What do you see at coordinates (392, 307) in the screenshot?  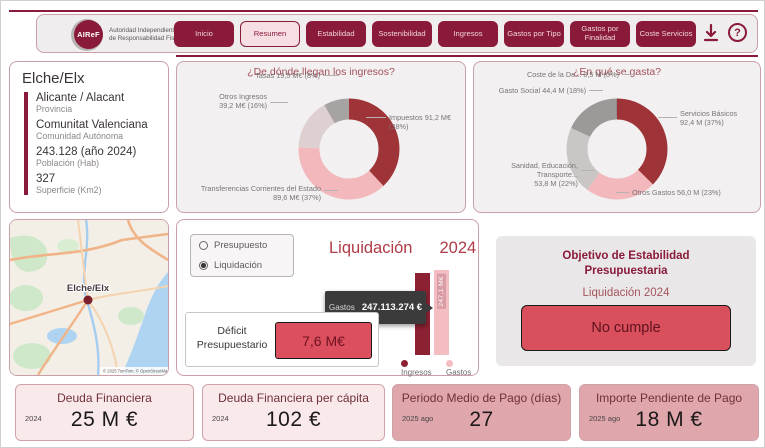 I see `tooltip-value: 247.113.274 €` at bounding box center [392, 307].